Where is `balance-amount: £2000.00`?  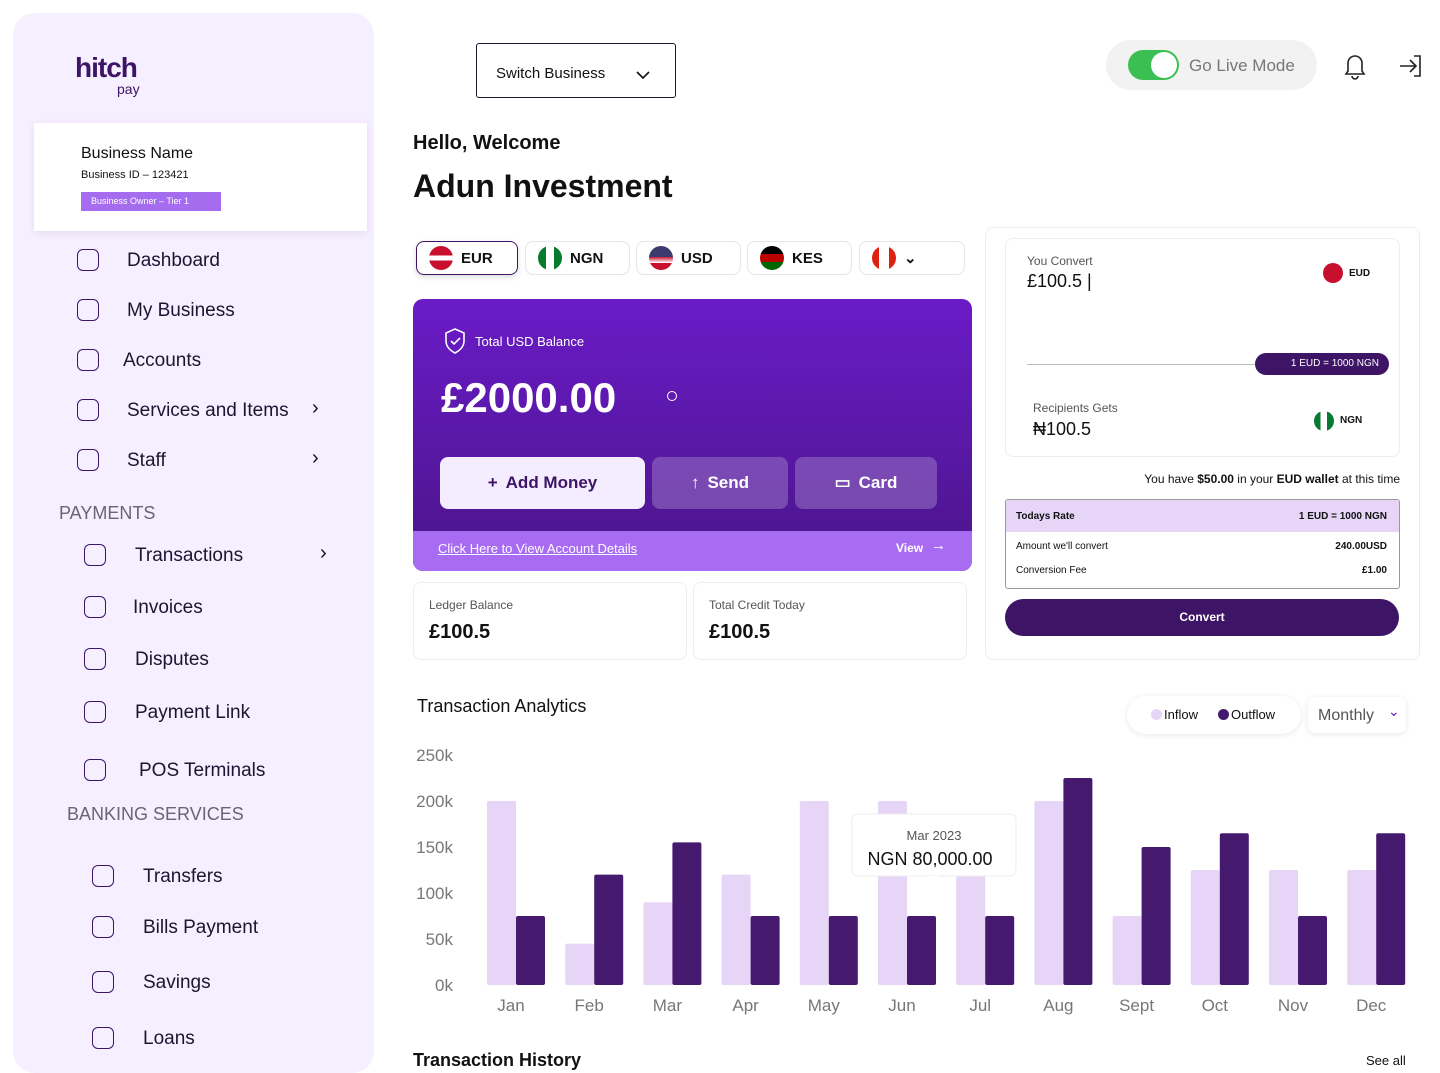
balance-amount: £2000.00 is located at coordinates (529, 397).